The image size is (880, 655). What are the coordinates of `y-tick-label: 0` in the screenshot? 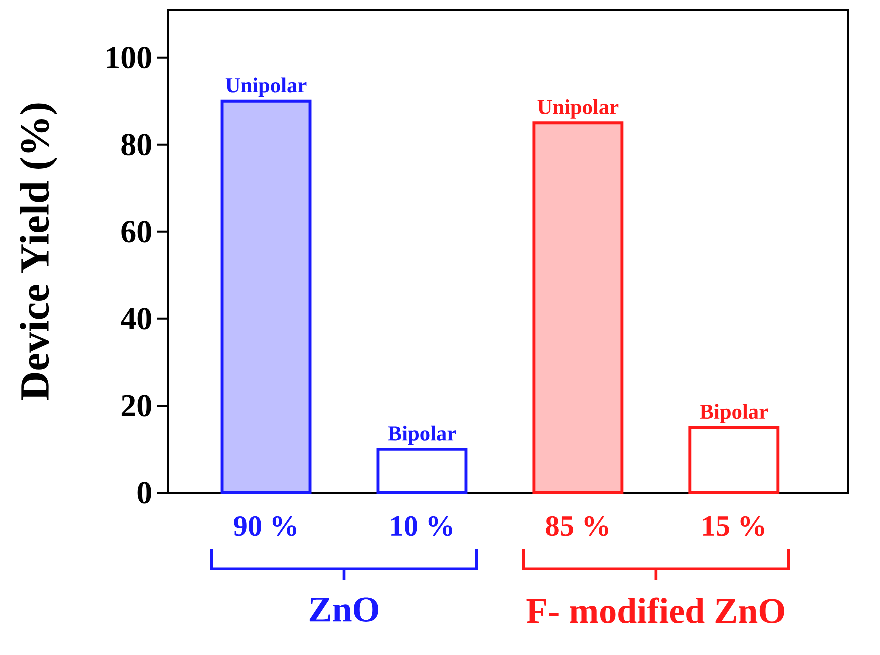 It's located at (145, 493).